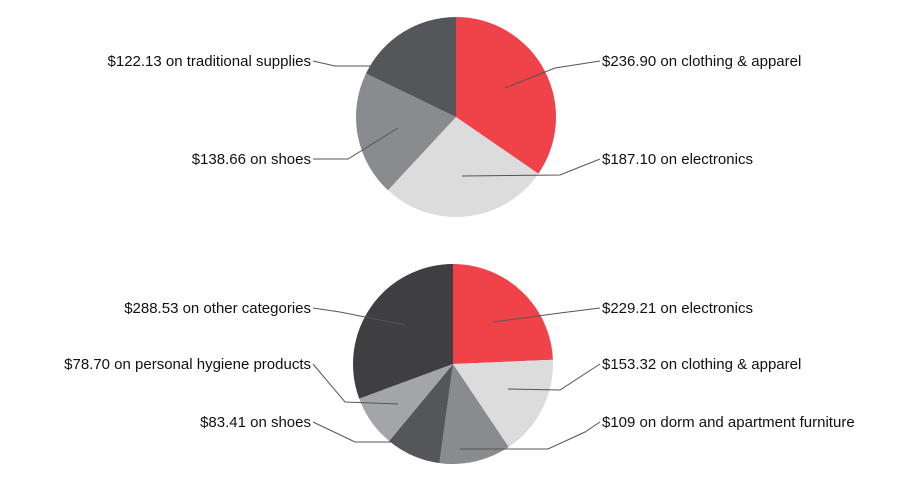  Describe the element at coordinates (187, 364) in the screenshot. I see `slice-label: $78.70 on personal hygiene products` at that location.